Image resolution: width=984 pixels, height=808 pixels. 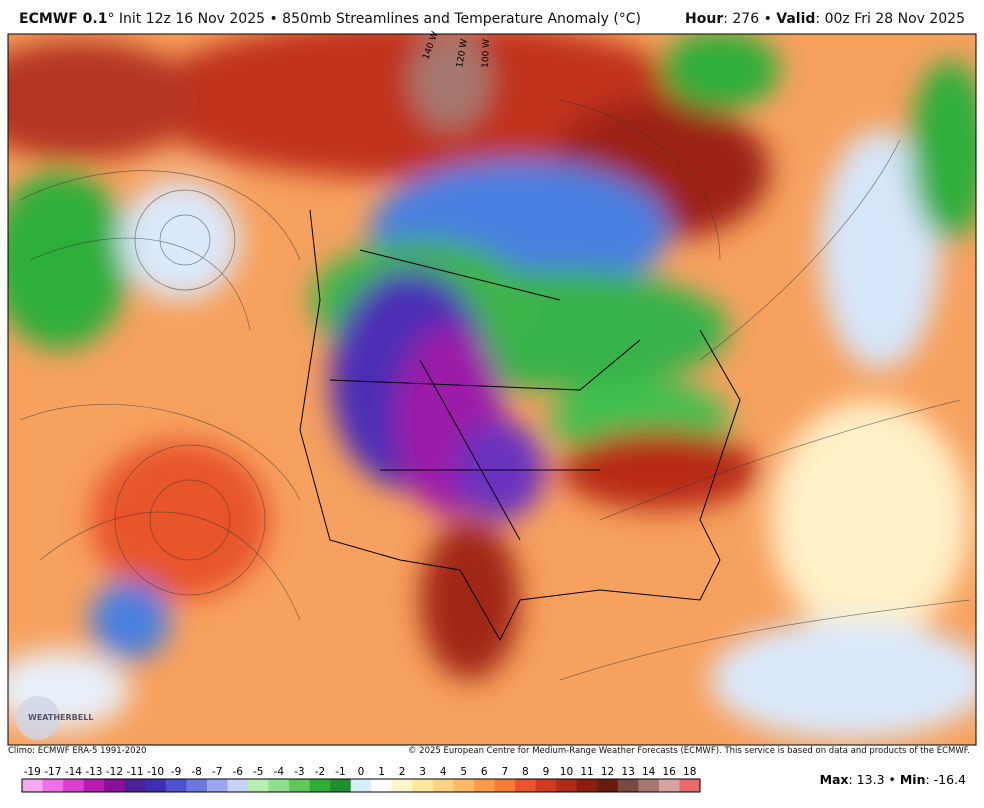 I want to click on hour-value: : 276 •, so click(x=750, y=19).